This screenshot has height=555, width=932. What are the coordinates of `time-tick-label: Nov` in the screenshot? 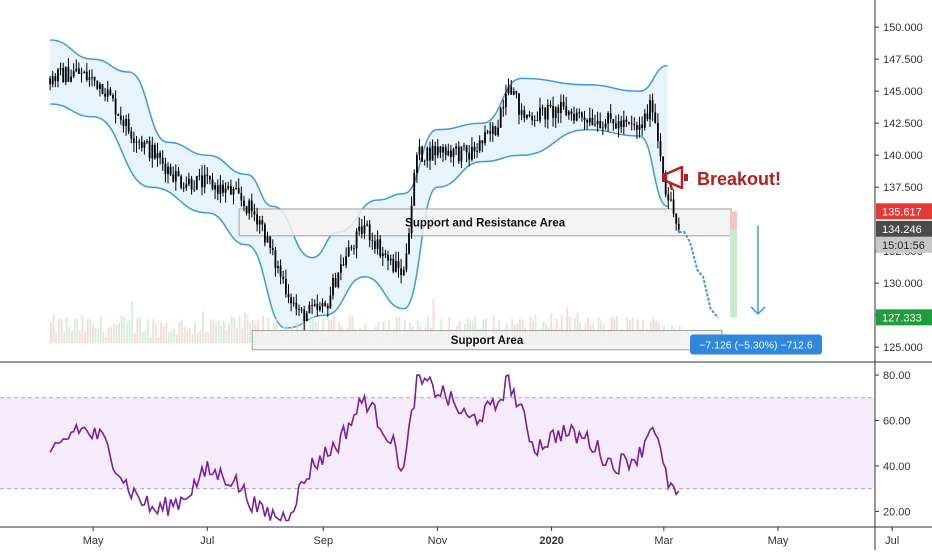 It's located at (438, 541).